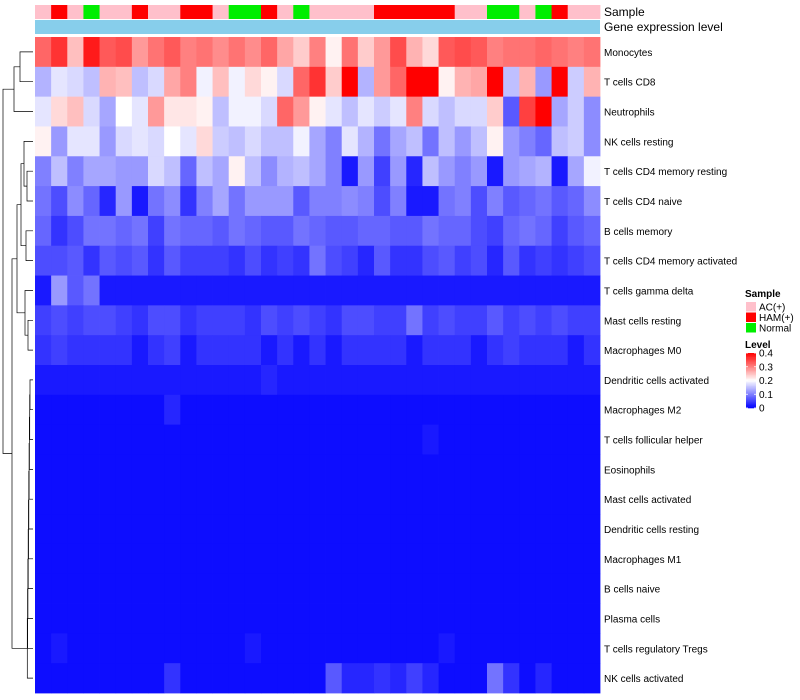  I want to click on row-label: T cells follicular helper, so click(653, 441).